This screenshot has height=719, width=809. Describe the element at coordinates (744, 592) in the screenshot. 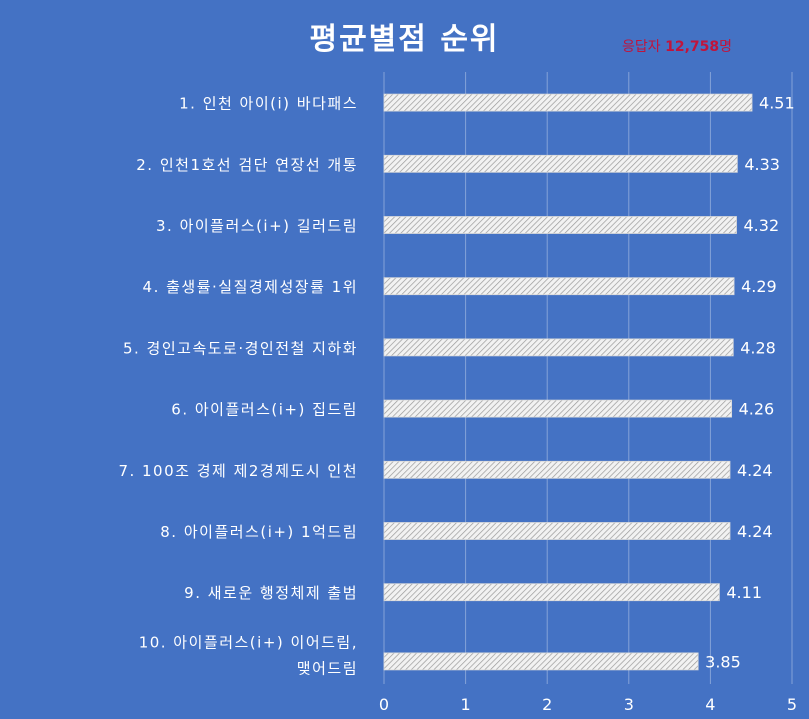

I see `data-label: 4.11` at that location.